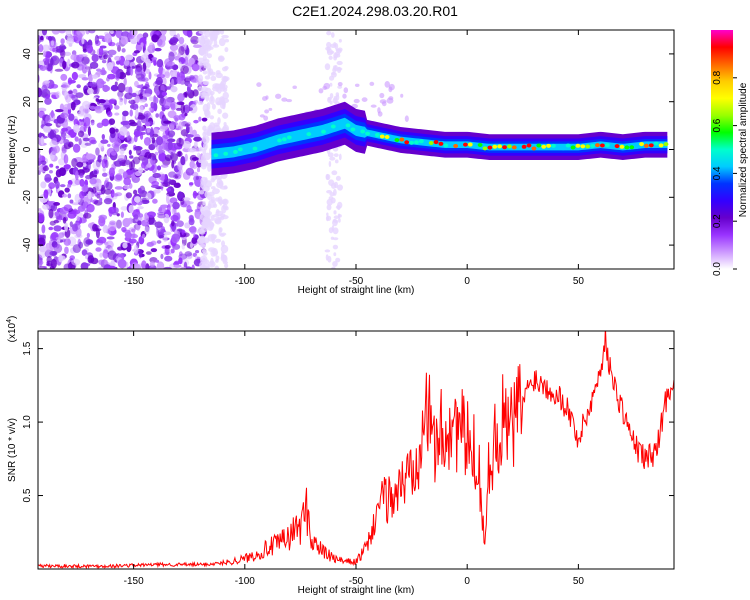 Image resolution: width=750 pixels, height=600 pixels. Describe the element at coordinates (743, 149) in the screenshot. I see `colorbar-label: Normalized spectral amplitude` at that location.